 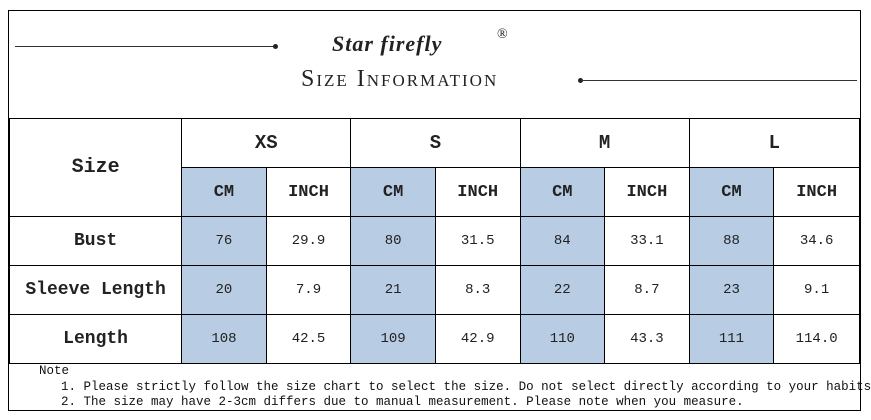 What do you see at coordinates (95, 290) in the screenshot?
I see `row-label: Sleeve Length` at bounding box center [95, 290].